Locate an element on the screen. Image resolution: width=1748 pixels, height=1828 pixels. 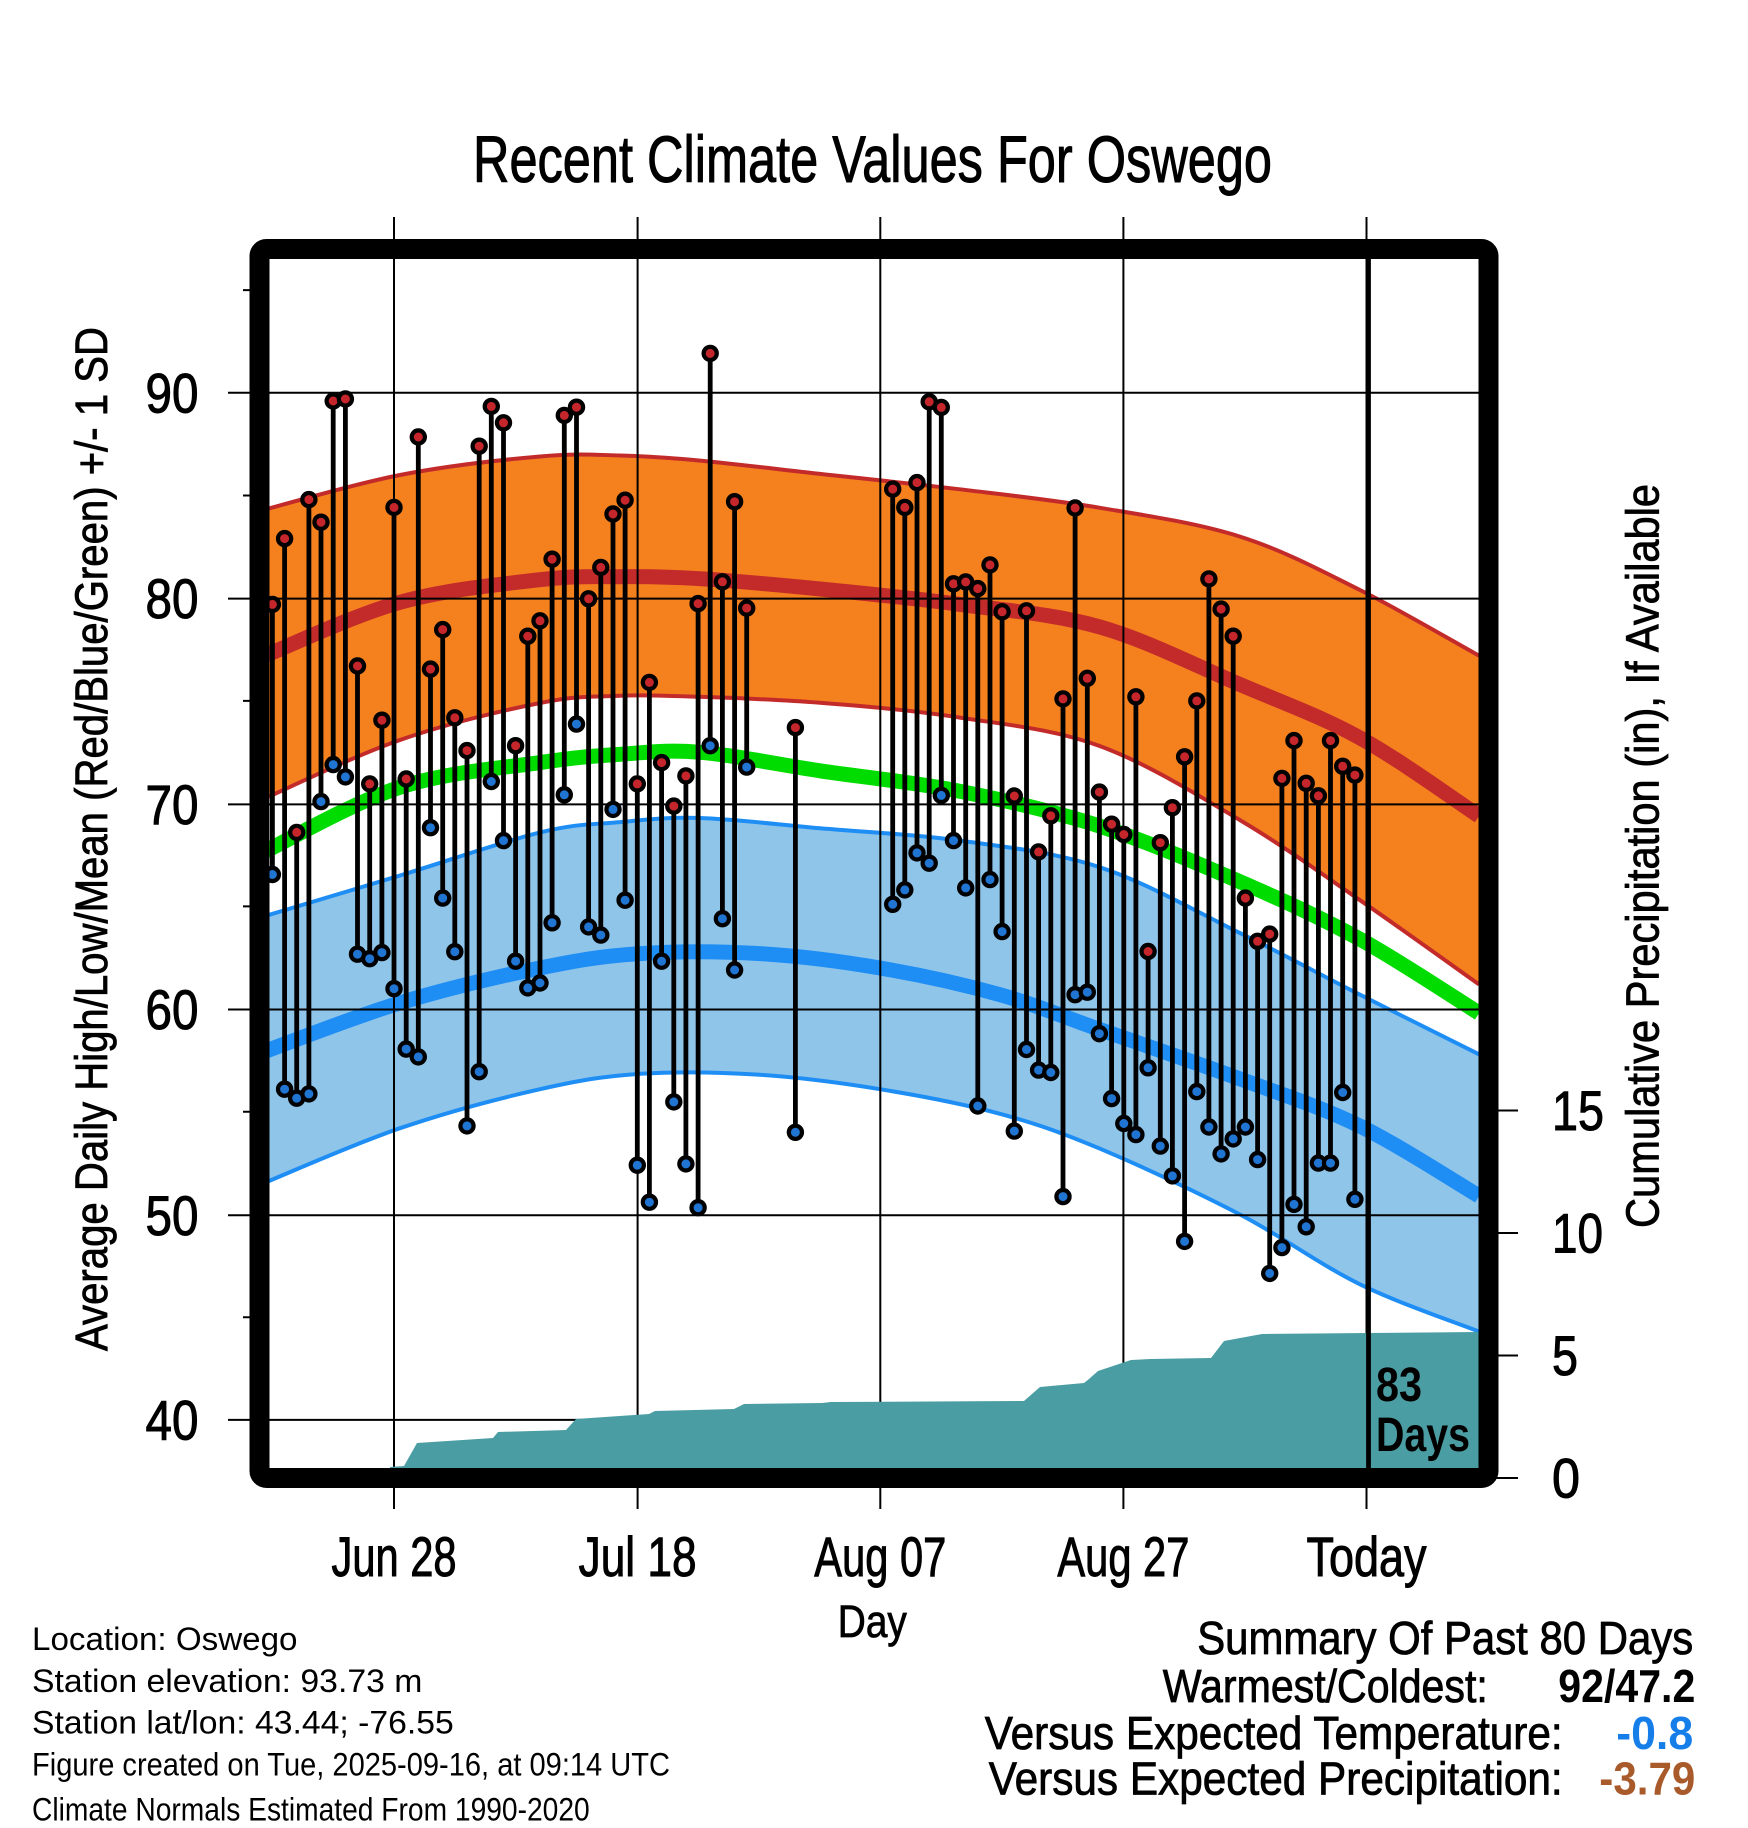
svg-text: Jun 28 is located at coordinates (394, 1556).